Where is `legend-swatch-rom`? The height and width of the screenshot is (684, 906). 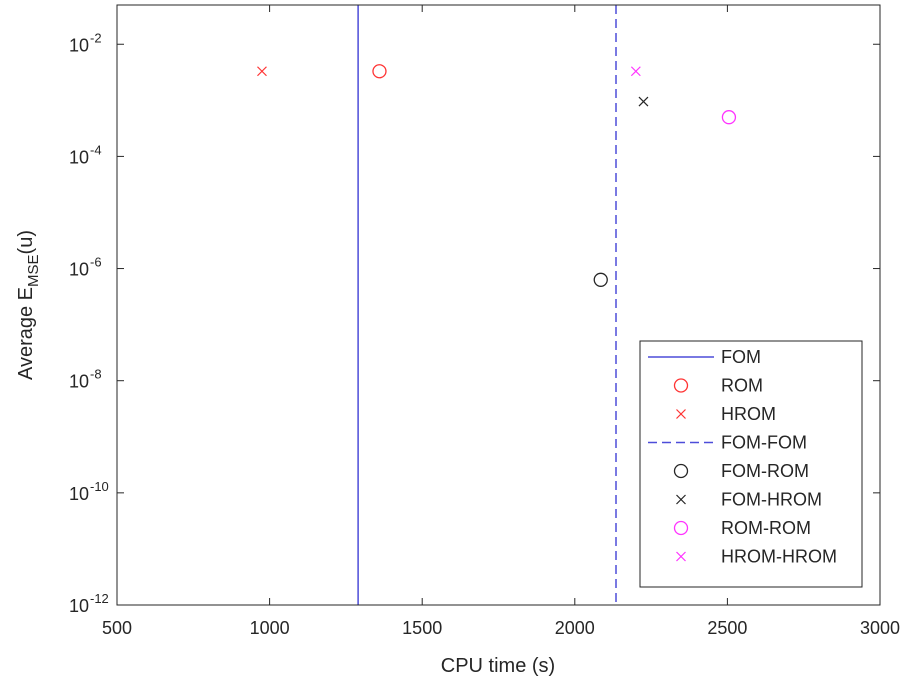
legend-swatch-rom is located at coordinates (681, 385).